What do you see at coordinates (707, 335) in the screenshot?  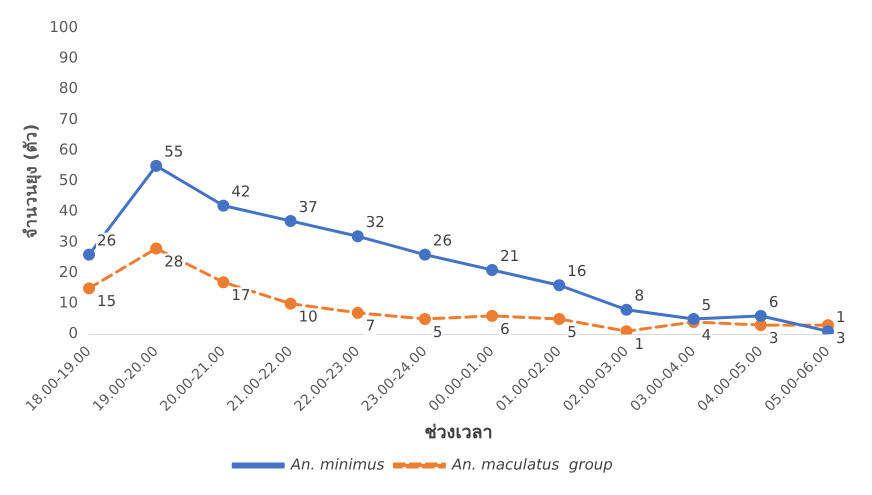 I see `data-label: 4` at bounding box center [707, 335].